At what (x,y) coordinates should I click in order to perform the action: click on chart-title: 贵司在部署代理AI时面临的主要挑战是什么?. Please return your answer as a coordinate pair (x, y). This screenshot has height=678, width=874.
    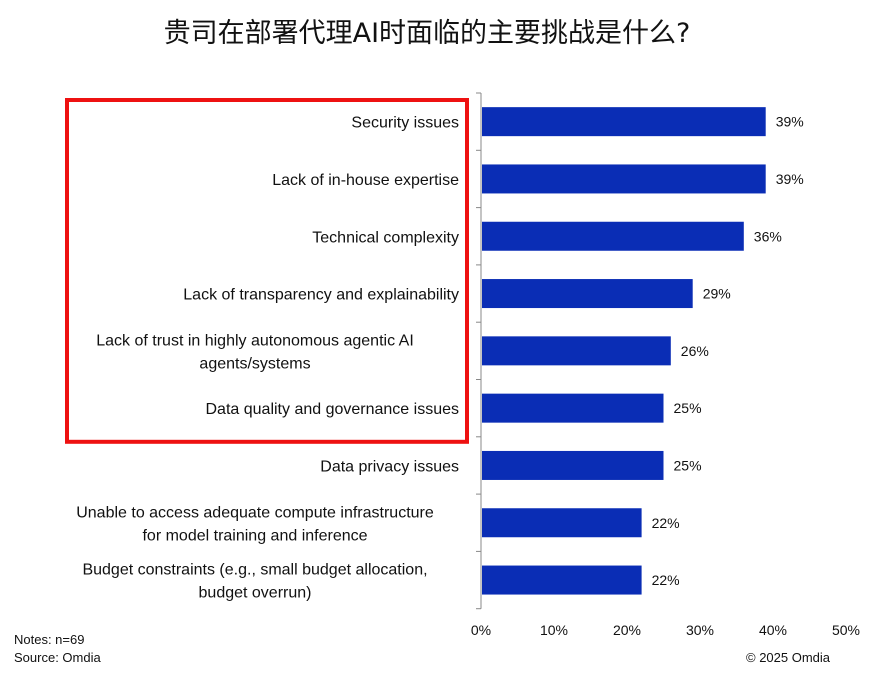
    Looking at the image, I should click on (427, 33).